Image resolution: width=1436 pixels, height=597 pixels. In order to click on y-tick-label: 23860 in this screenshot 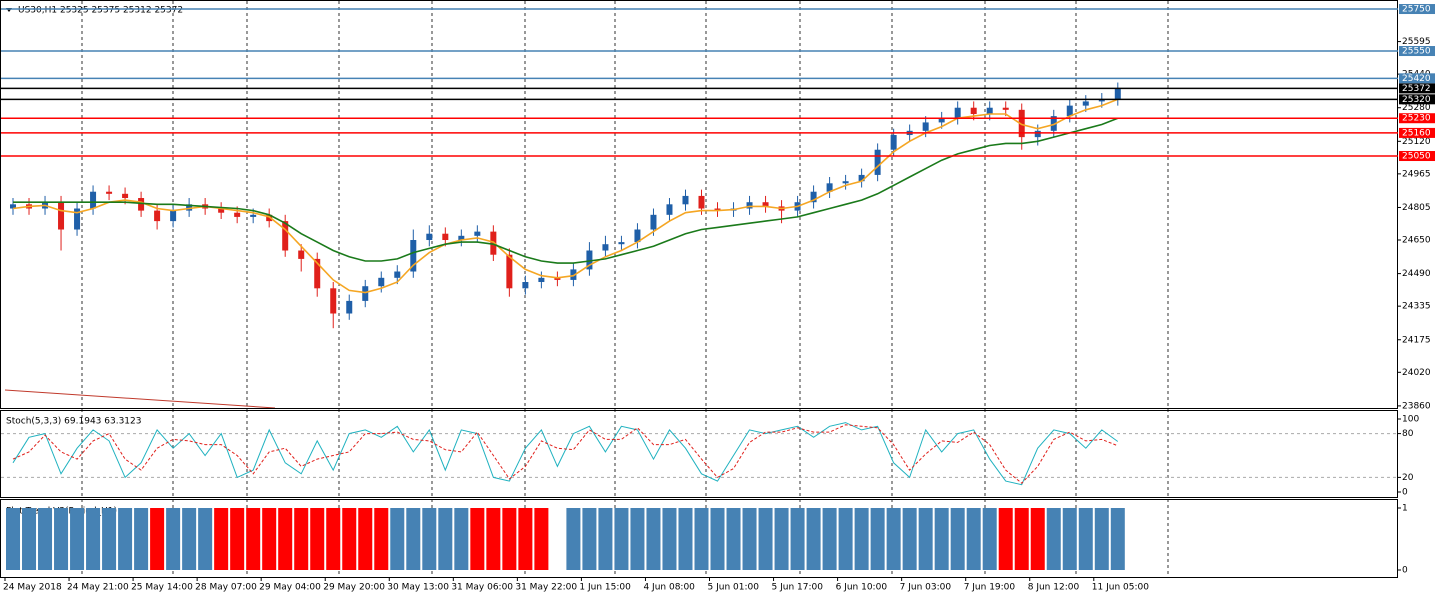, I will do `click(1416, 406)`.